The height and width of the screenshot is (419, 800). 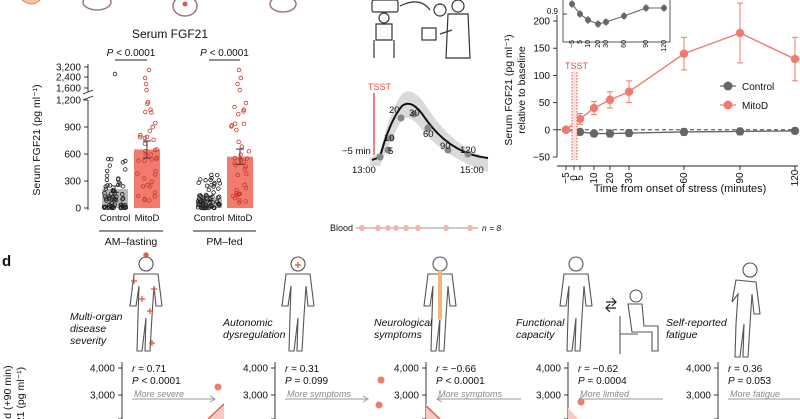 I want to click on response-curve, so click(x=430, y=131).